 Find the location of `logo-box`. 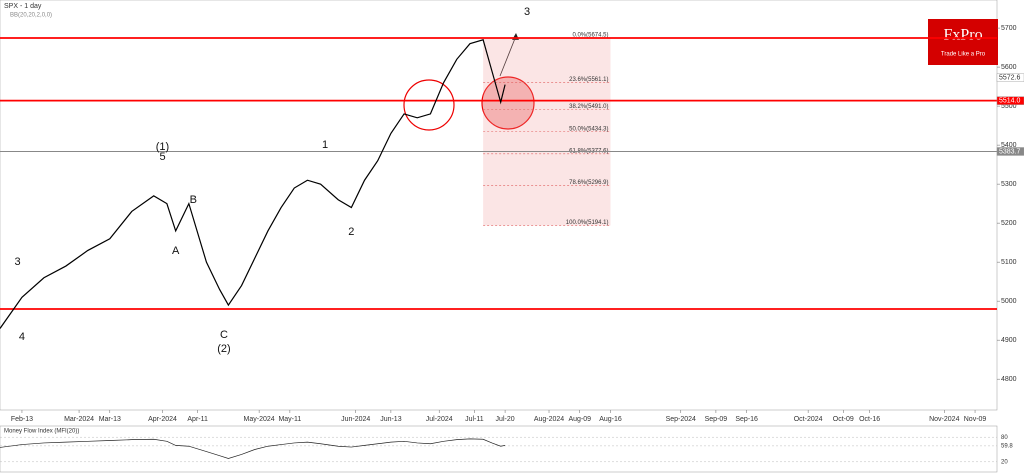

logo-box is located at coordinates (963, 42).